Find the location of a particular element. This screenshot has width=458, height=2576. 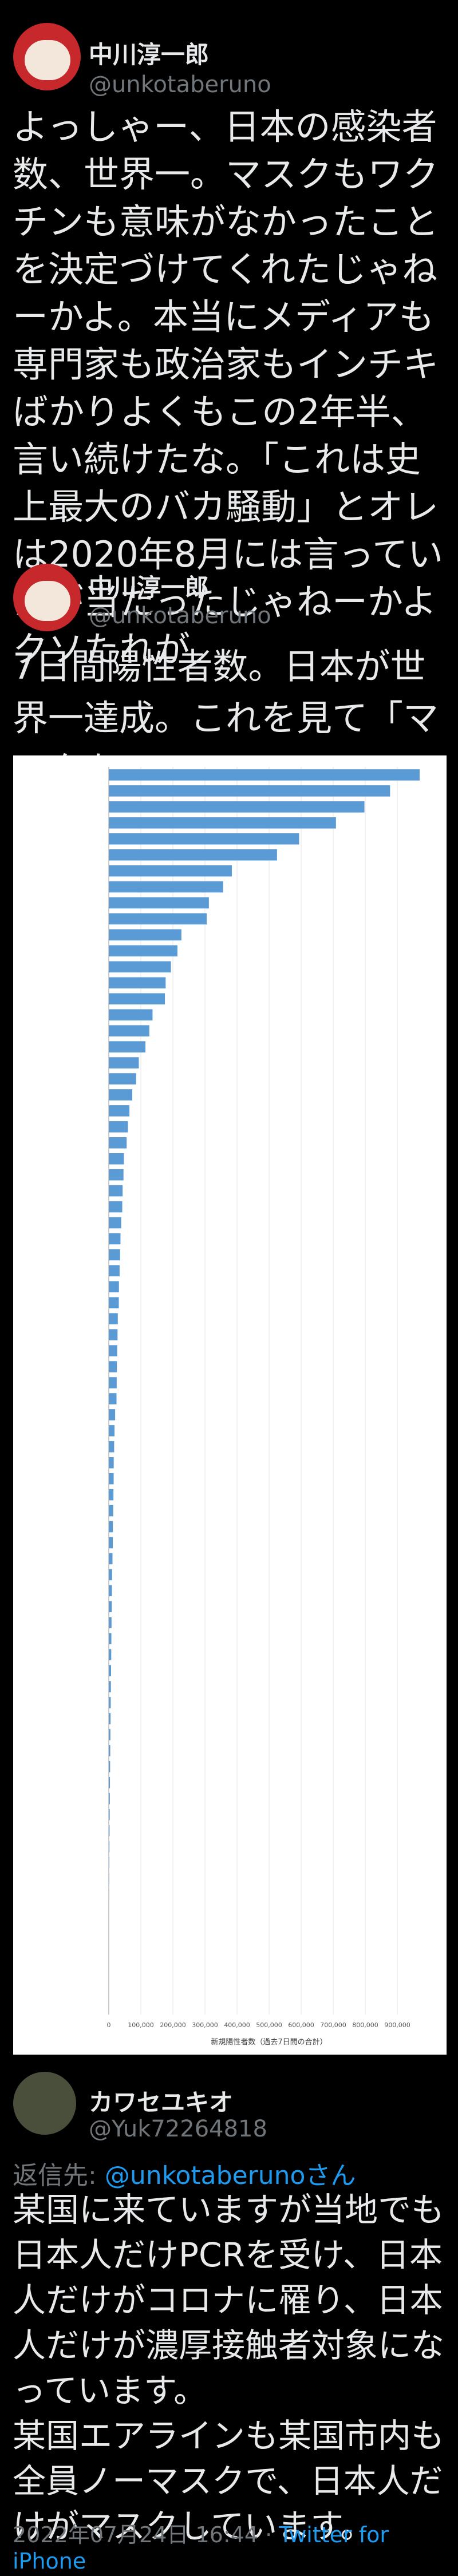

x-tick-label: 700,000 is located at coordinates (333, 2025).